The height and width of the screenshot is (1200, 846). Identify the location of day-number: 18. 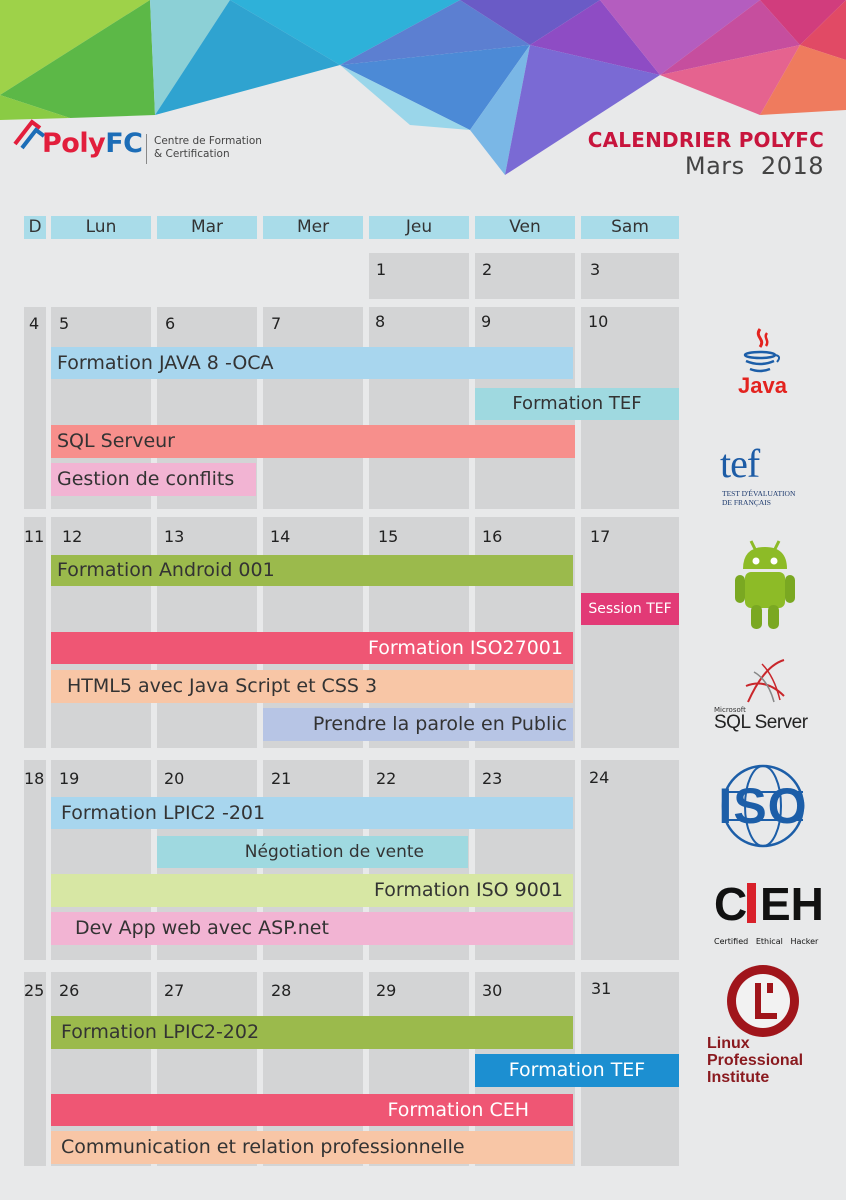
(34, 778).